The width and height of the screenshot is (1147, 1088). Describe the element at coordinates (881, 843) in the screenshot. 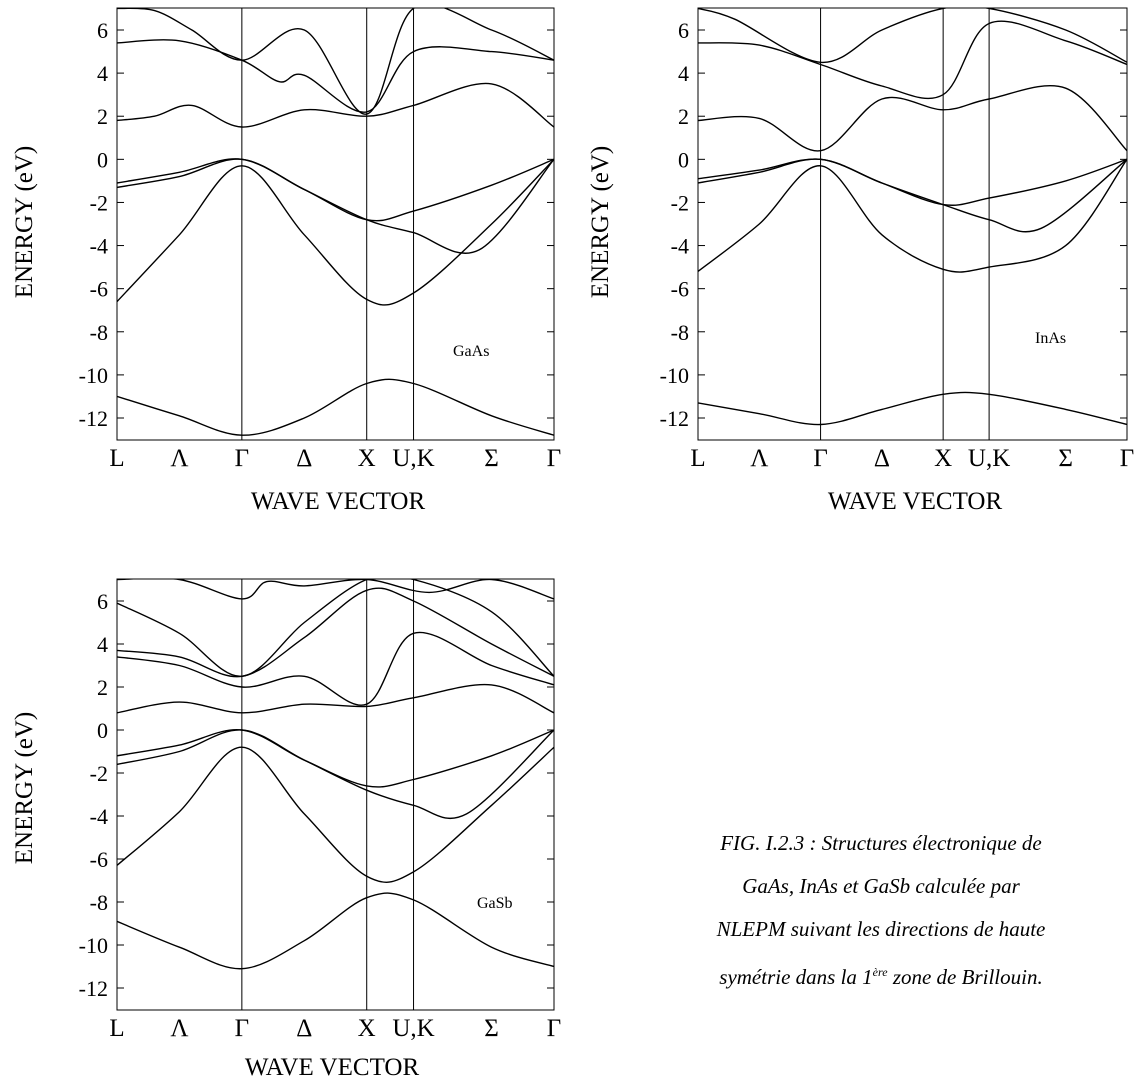

I see `caption-line: FIG. I.2.3 : Structures électronique de` at that location.